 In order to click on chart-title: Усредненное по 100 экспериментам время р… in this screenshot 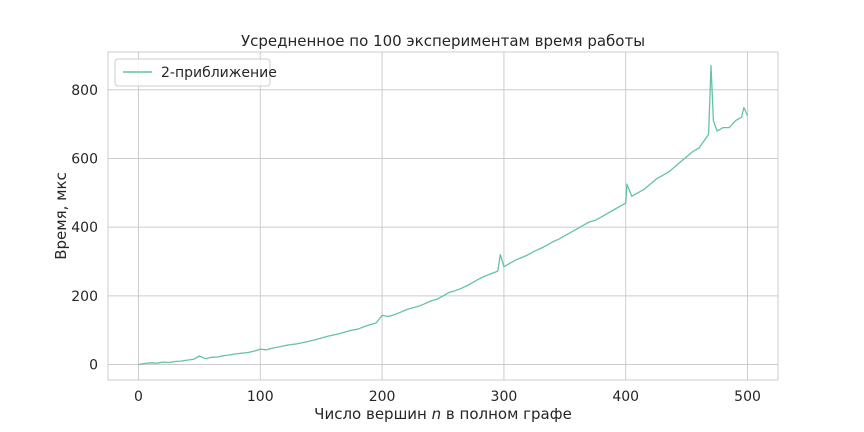, I will do `click(443, 41)`.